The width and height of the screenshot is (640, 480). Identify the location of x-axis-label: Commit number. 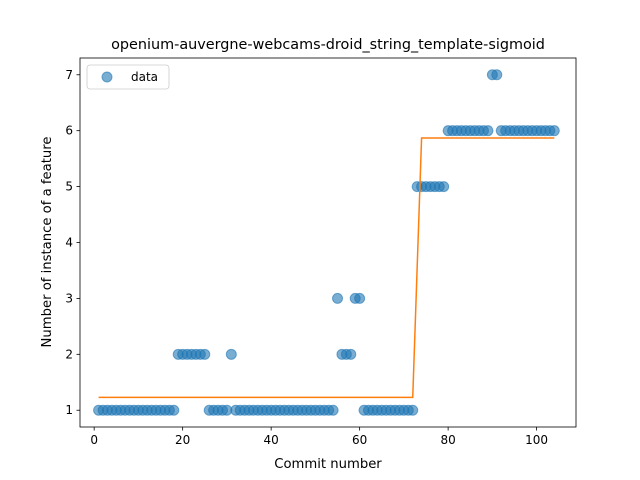
(328, 464).